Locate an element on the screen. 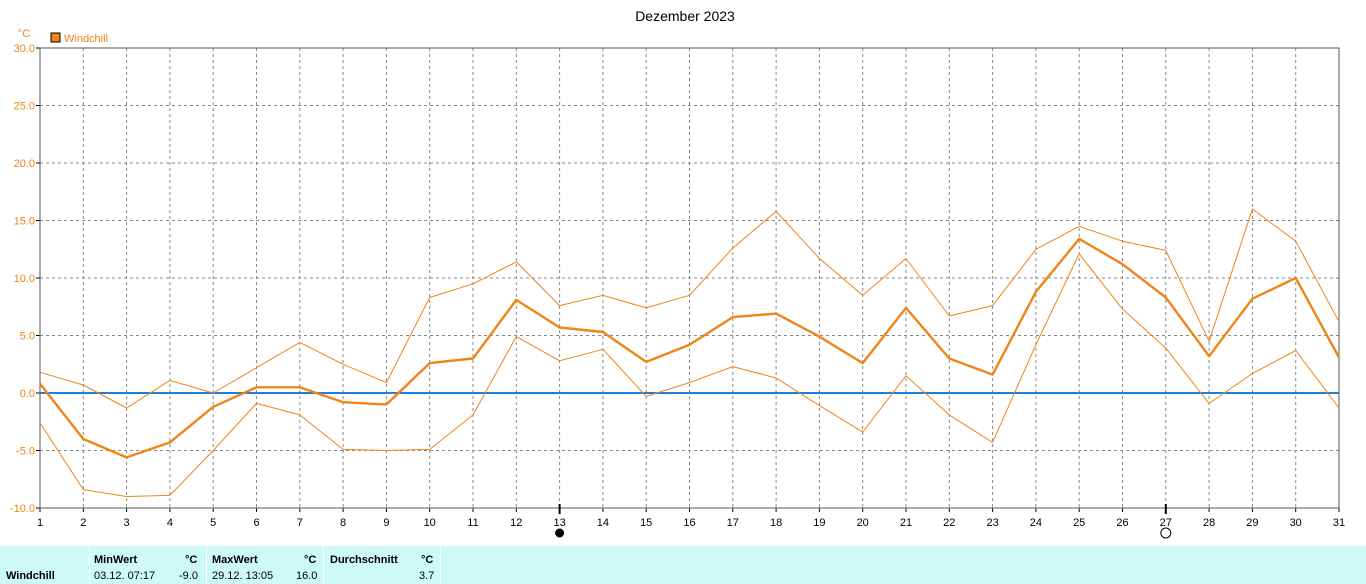 The height and width of the screenshot is (584, 1366). y-tick-label: 5.0 is located at coordinates (27, 337).